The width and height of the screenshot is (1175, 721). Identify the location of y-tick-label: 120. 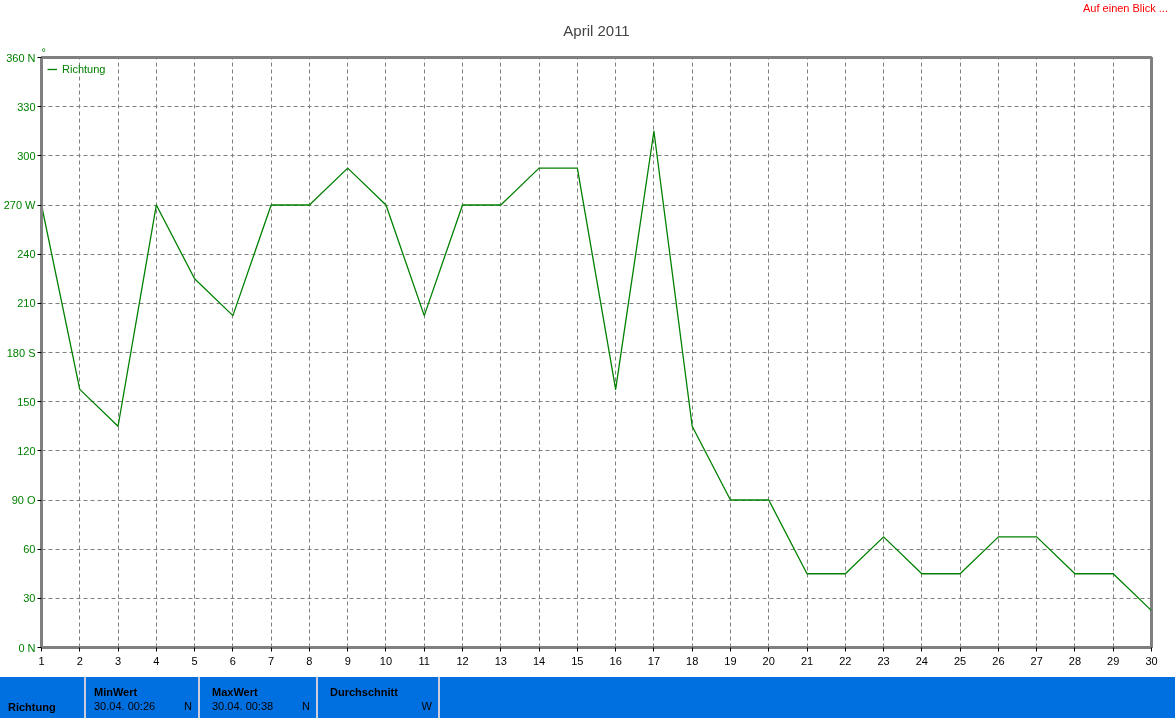
(26, 450).